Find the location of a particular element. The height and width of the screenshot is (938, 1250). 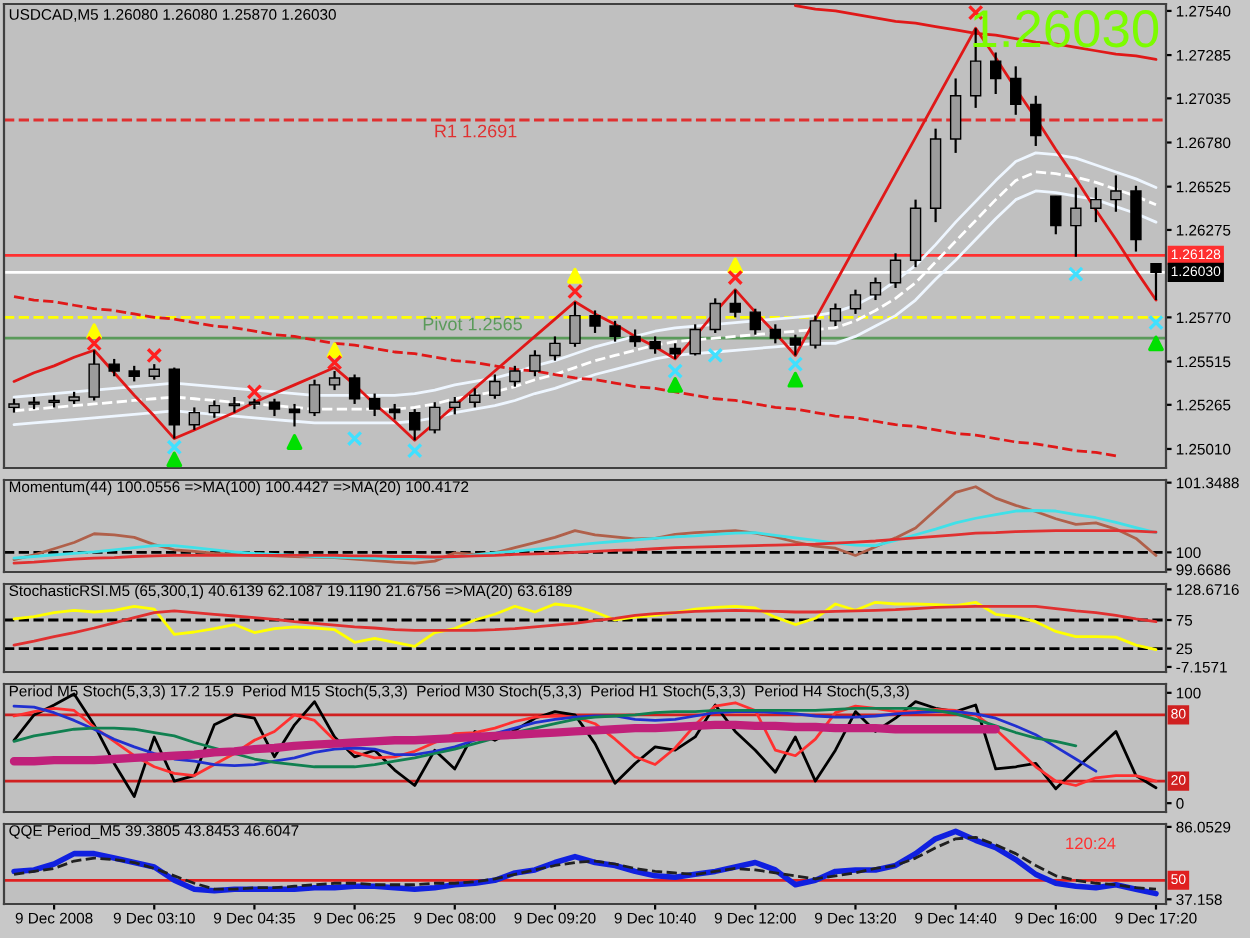

annotation: 120:24 is located at coordinates (1091, 843).